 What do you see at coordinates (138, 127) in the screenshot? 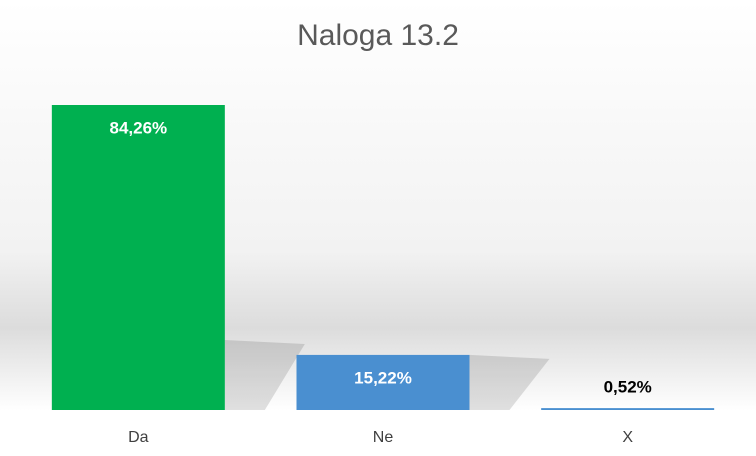
I see `value-label: 84,26%` at bounding box center [138, 127].